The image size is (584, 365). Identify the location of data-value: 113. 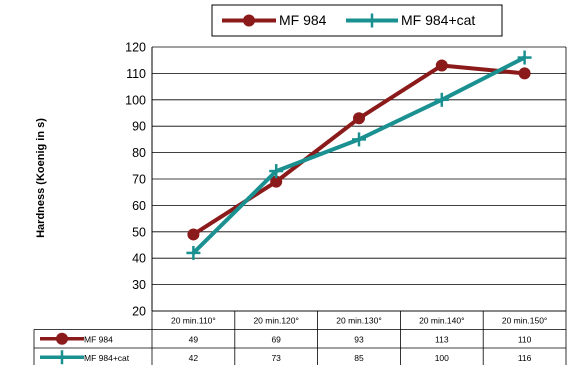
(442, 339).